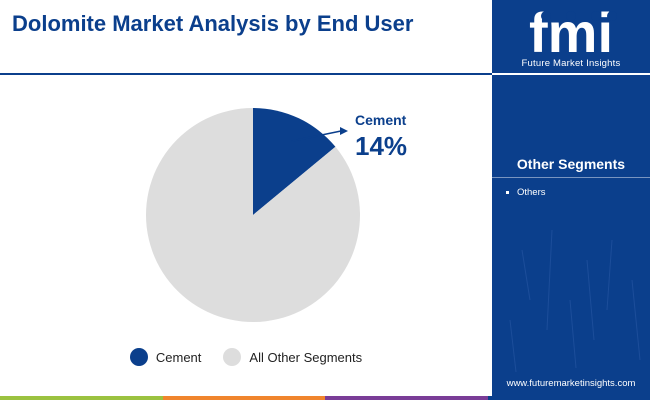 This screenshot has height=400, width=650. I want to click on other-segments-divider, so click(571, 177).